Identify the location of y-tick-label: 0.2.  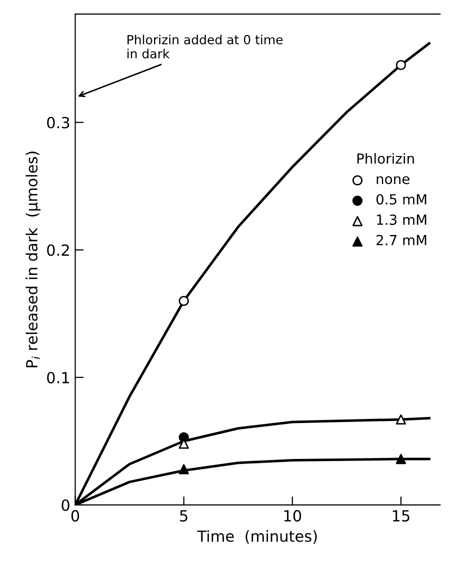
(58, 250).